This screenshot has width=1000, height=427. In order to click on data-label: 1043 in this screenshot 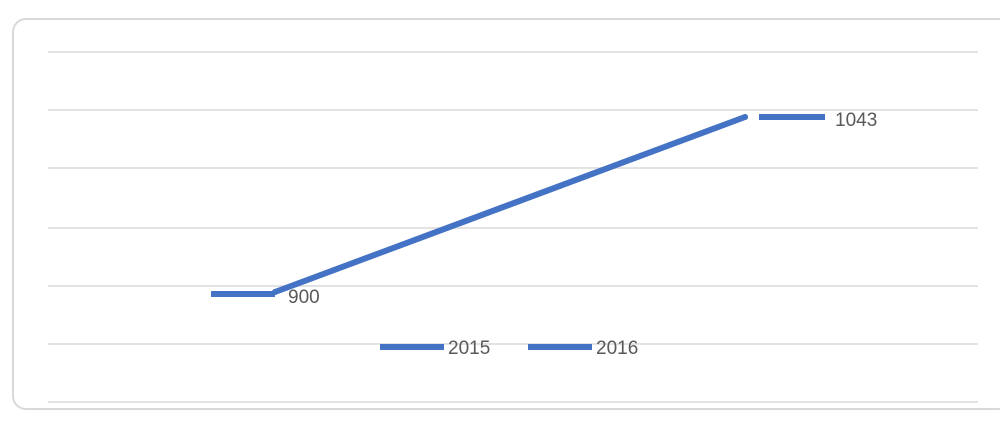, I will do `click(856, 120)`.